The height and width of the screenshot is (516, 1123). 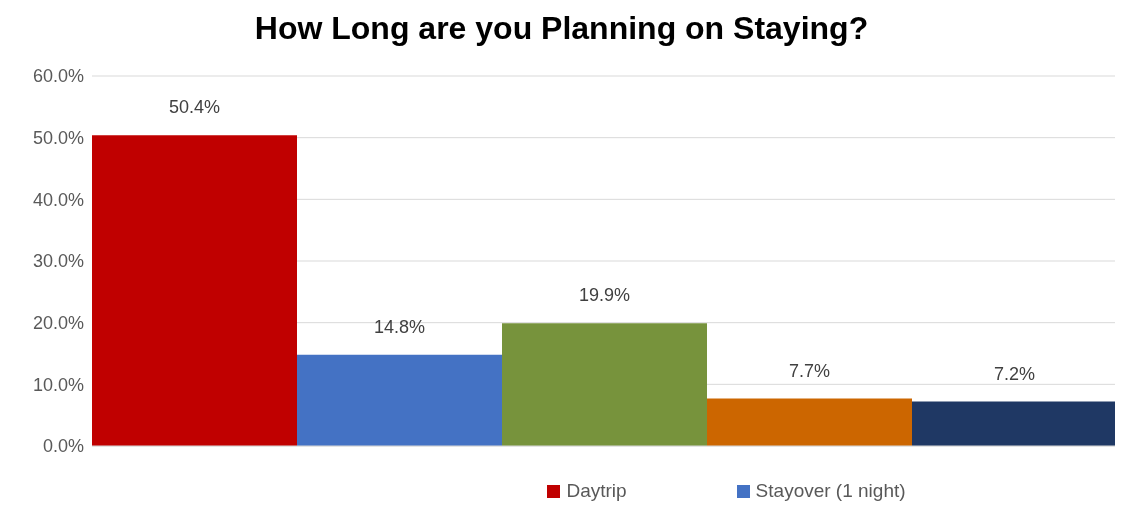 I want to click on y-tick-label: 0.0%, so click(x=63, y=446).